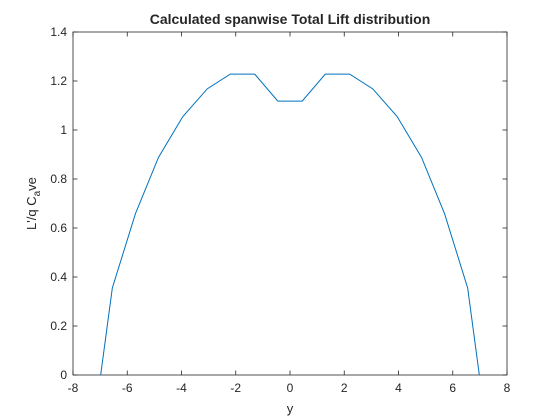 The width and height of the screenshot is (560, 420). I want to click on x-tick-label: -2, so click(235, 388).